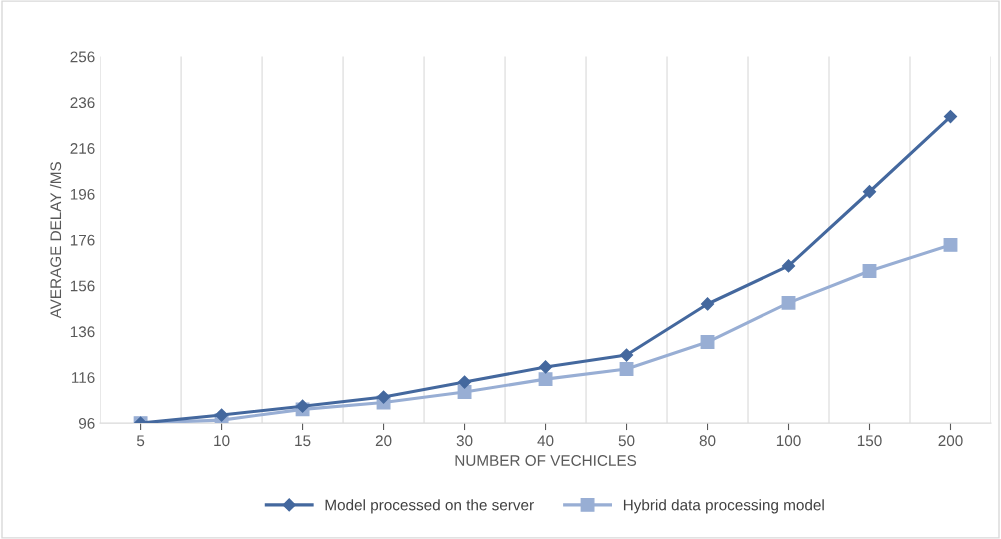 This screenshot has width=1001, height=539. Describe the element at coordinates (140, 441) in the screenshot. I see `x-tick-label: 5` at that location.